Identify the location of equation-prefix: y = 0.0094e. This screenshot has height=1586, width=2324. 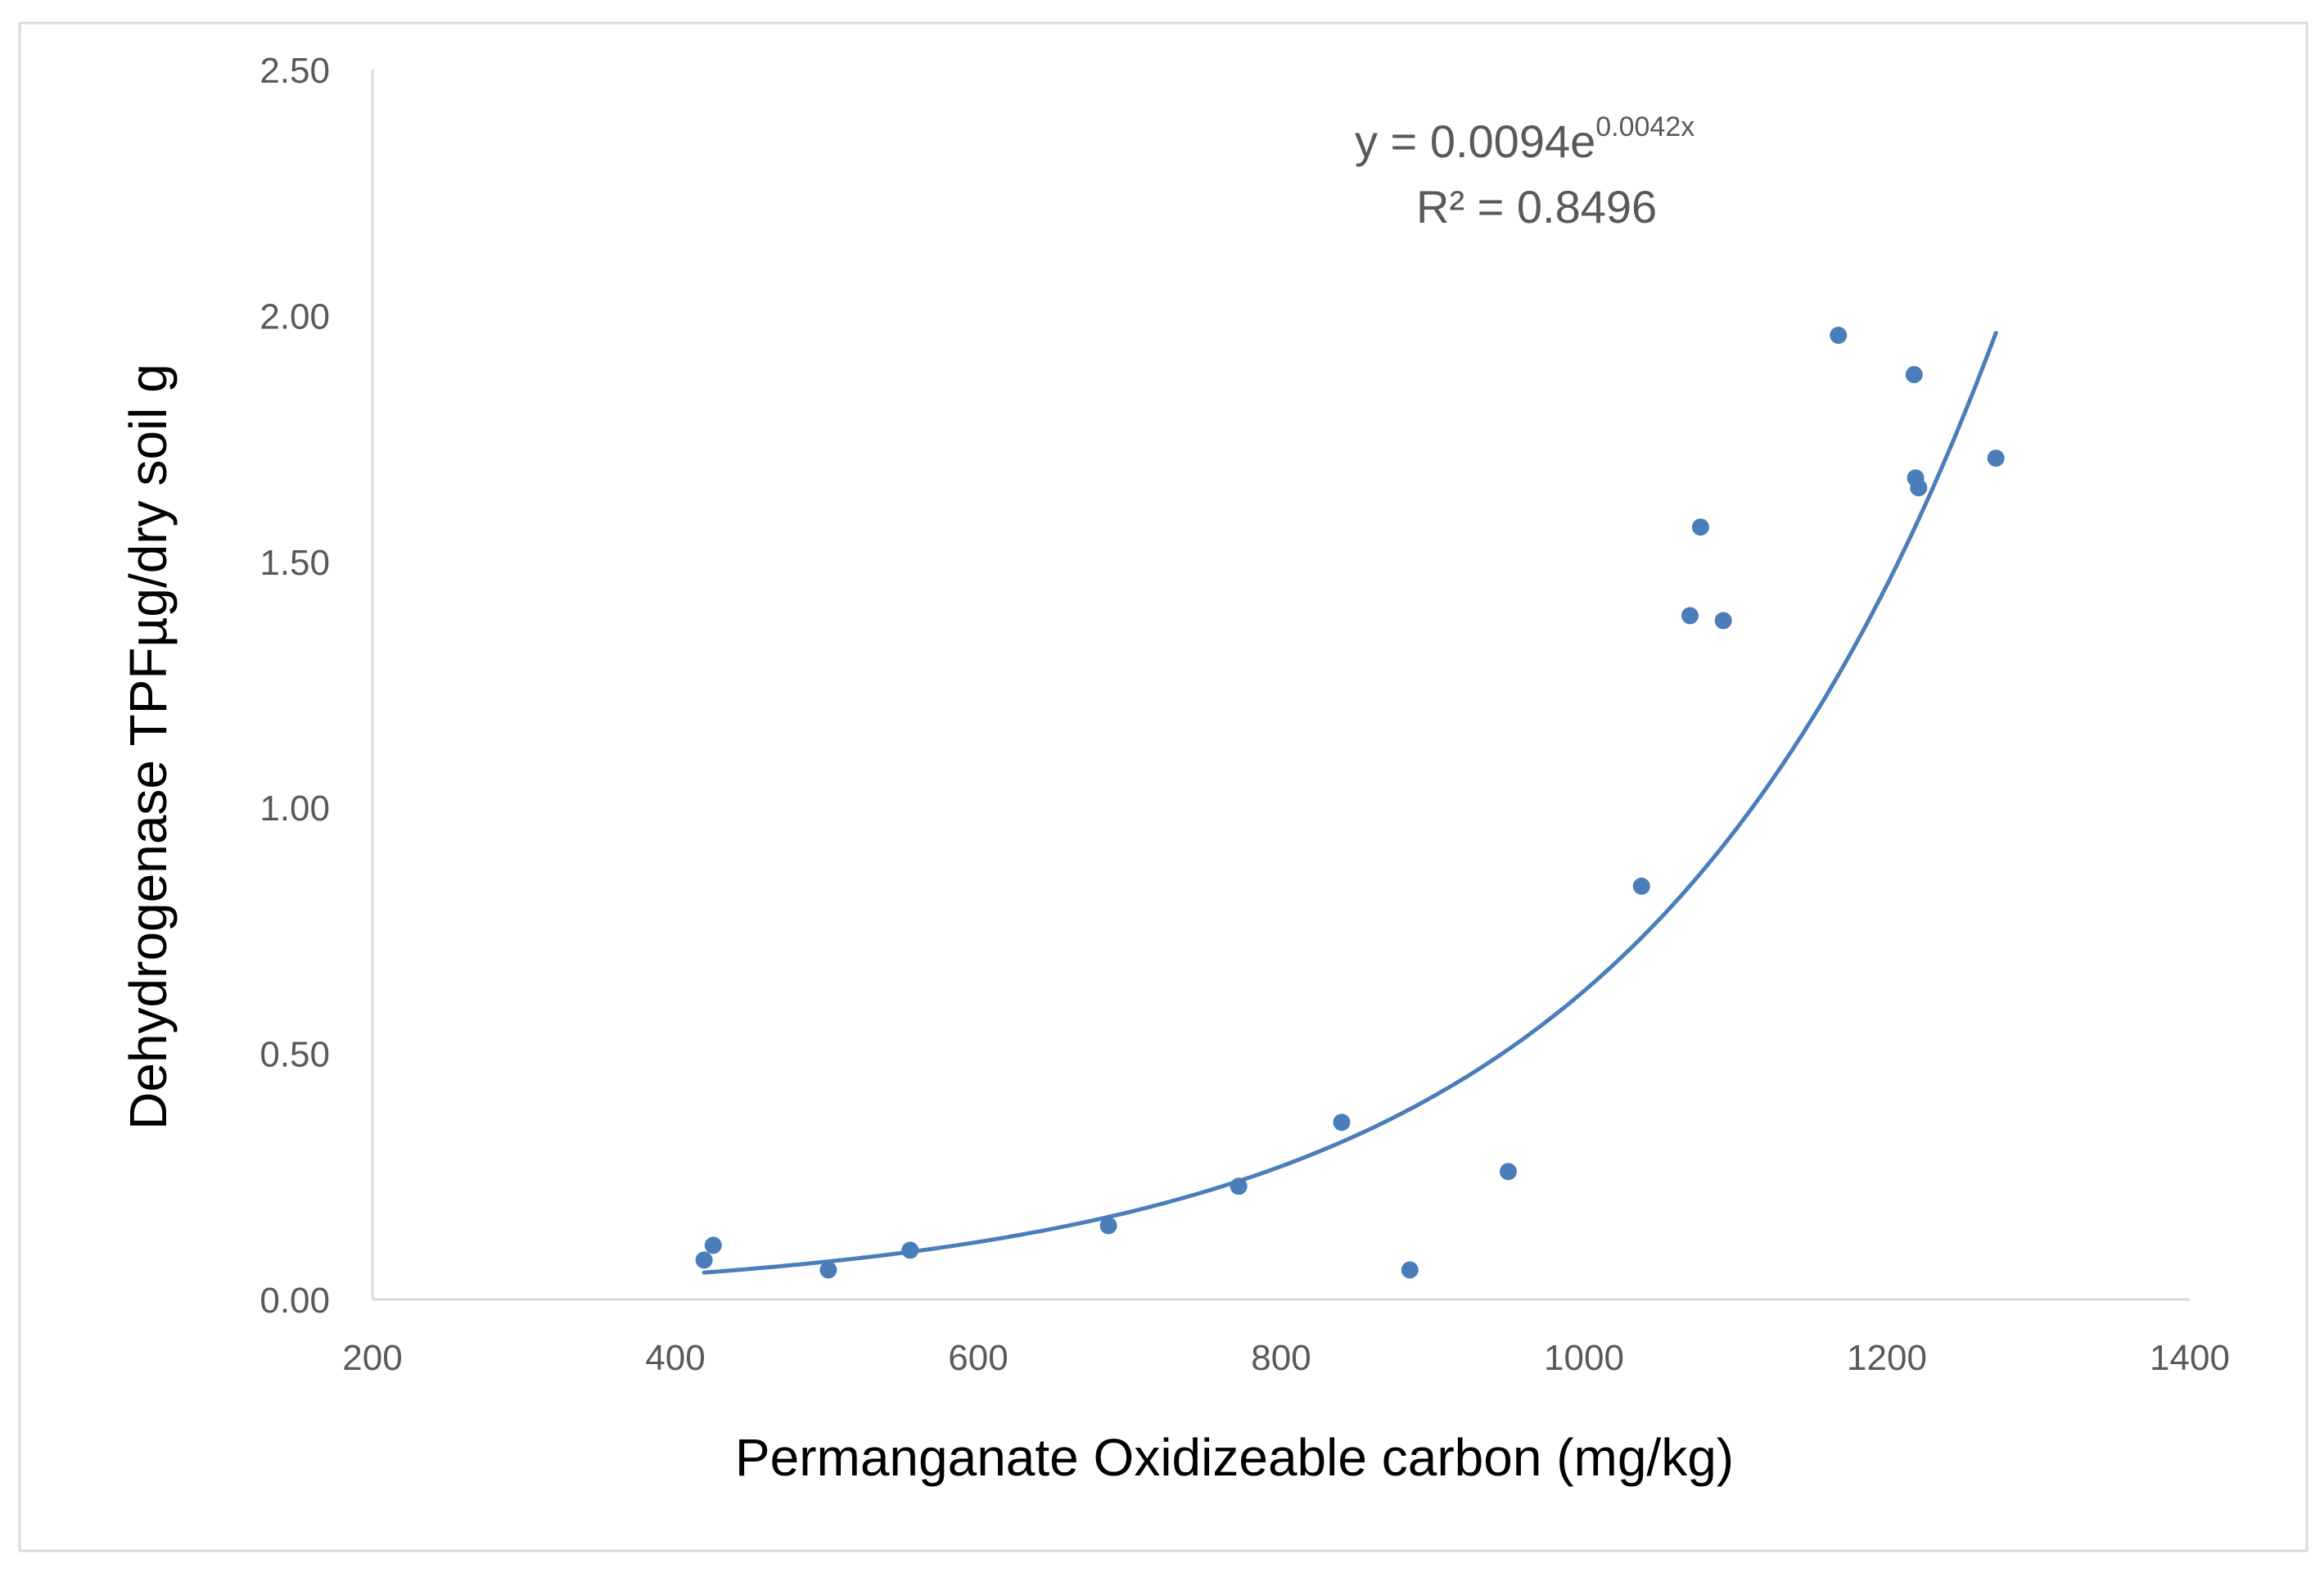
(1475, 141).